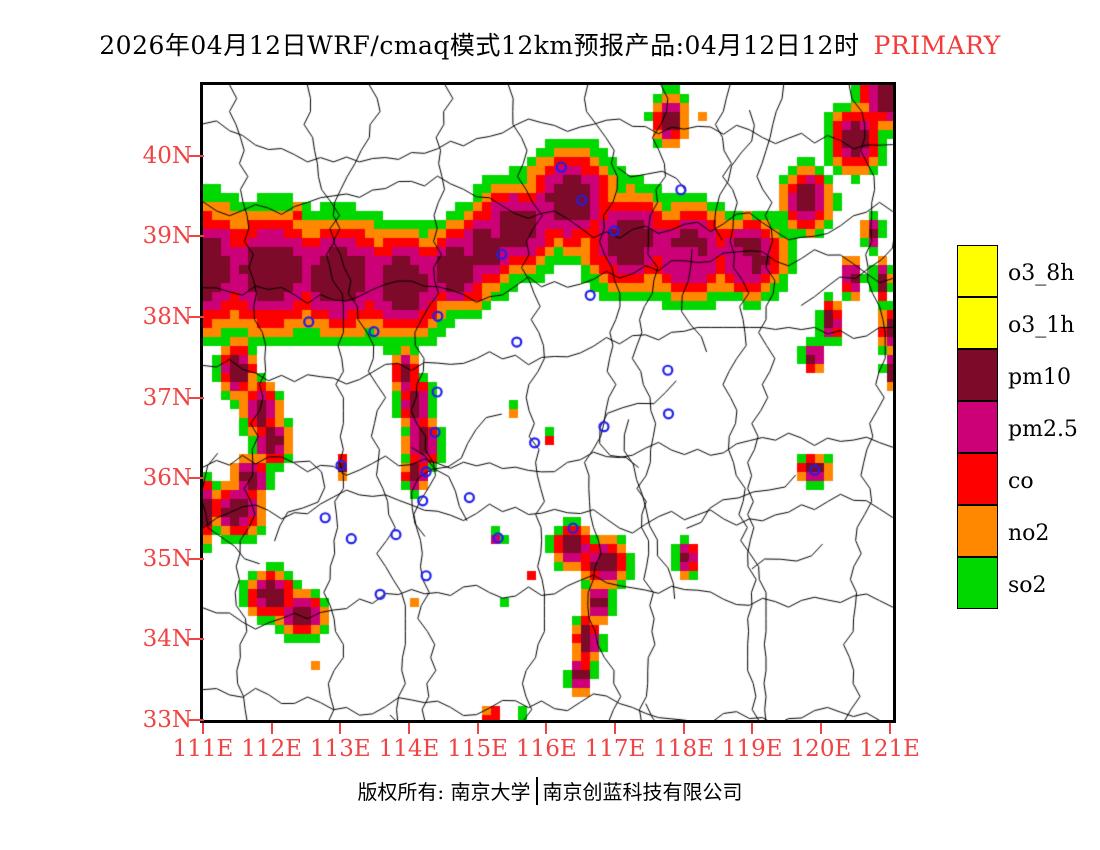  What do you see at coordinates (546, 749) in the screenshot?
I see `x-axis-label: 116E` at bounding box center [546, 749].